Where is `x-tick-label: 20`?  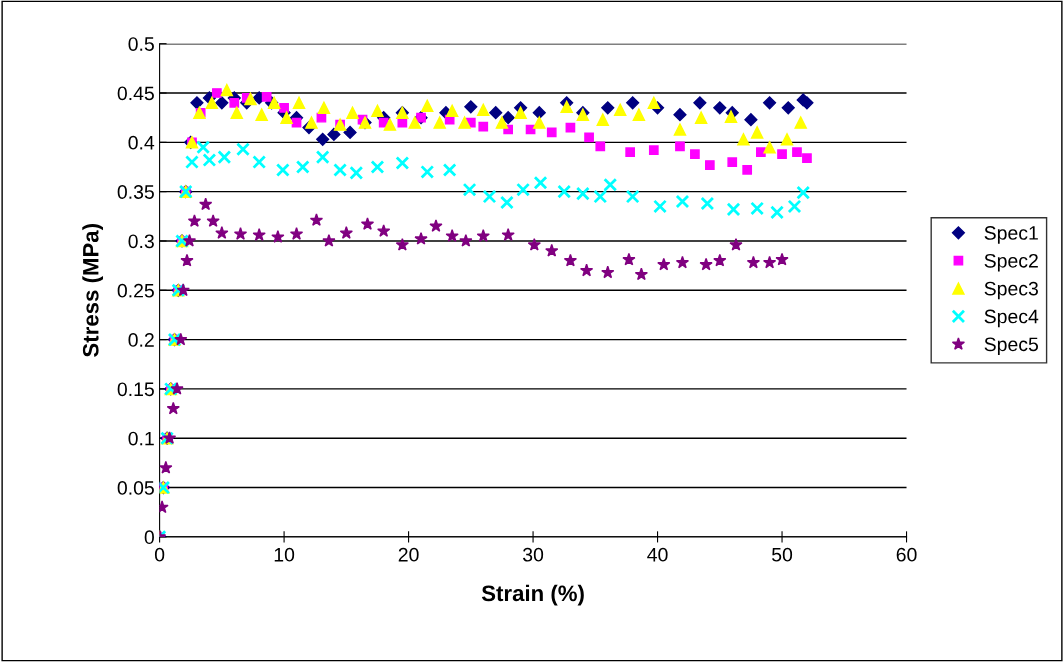 x-tick-label: 20 is located at coordinates (408, 554).